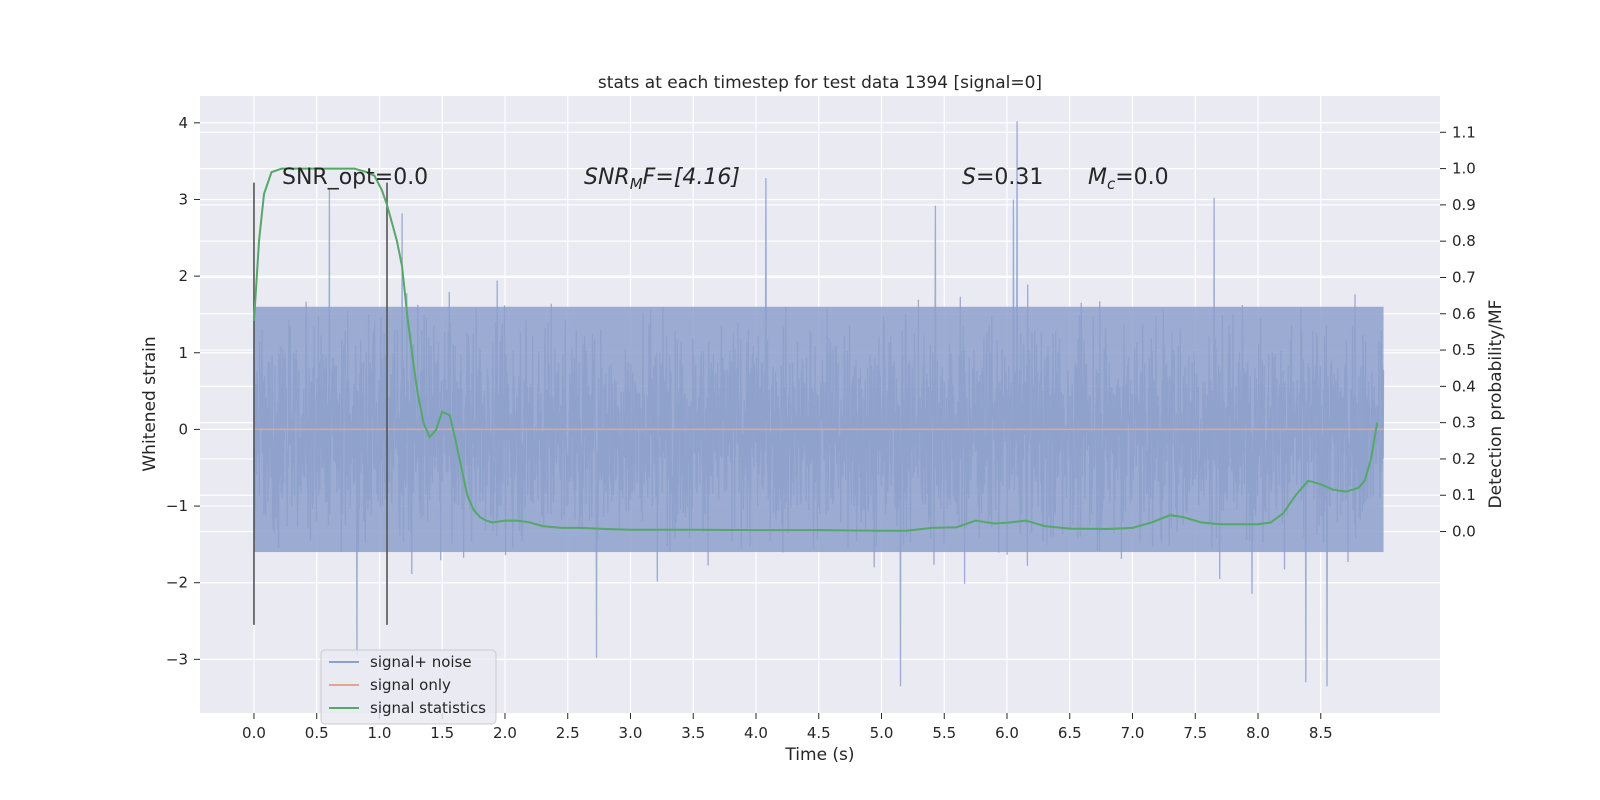 The image size is (1600, 800). What do you see at coordinates (177, 506) in the screenshot?
I see `y-tick-label: −1` at bounding box center [177, 506].